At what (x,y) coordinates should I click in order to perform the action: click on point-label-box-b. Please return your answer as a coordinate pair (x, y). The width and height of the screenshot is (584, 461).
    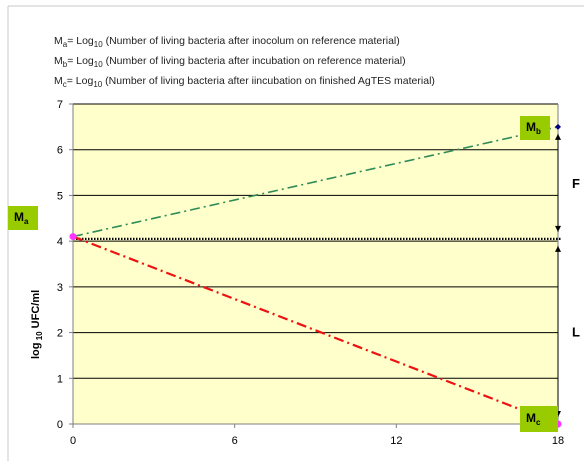
    Looking at the image, I should click on (535, 128).